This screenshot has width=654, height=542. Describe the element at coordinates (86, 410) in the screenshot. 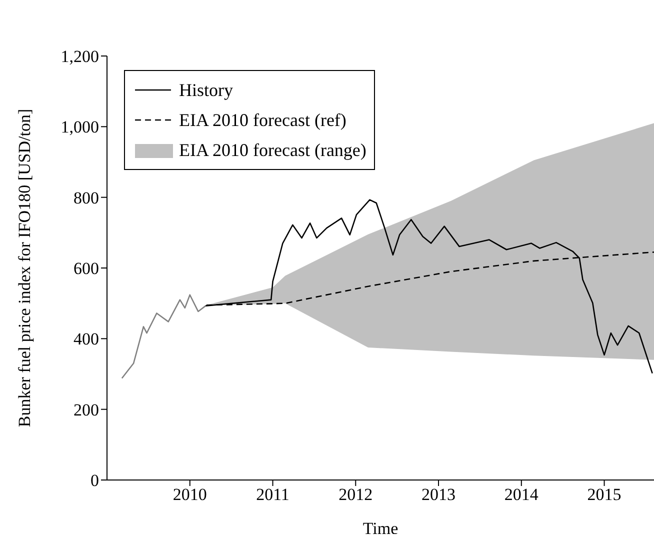

I see `y-tick-label: 200` at that location.